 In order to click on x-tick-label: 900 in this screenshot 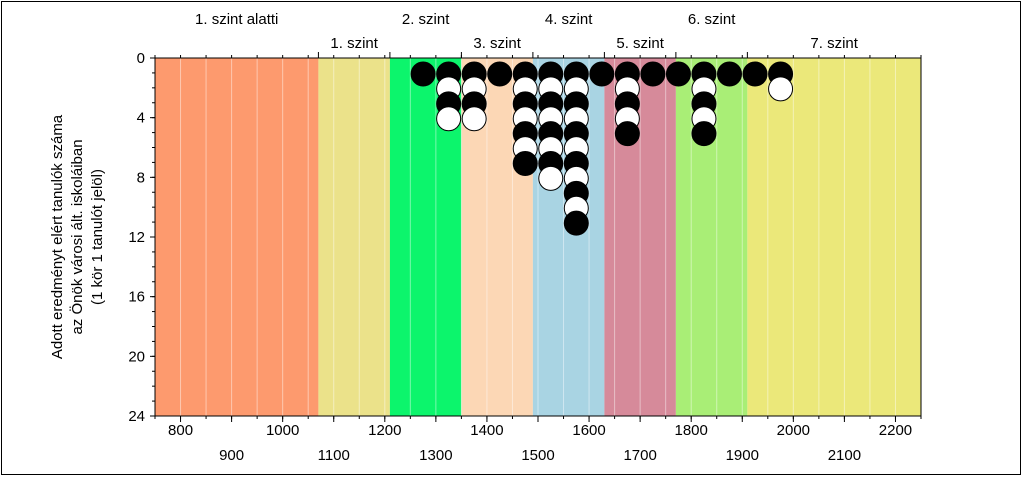, I will do `click(231, 455)`.